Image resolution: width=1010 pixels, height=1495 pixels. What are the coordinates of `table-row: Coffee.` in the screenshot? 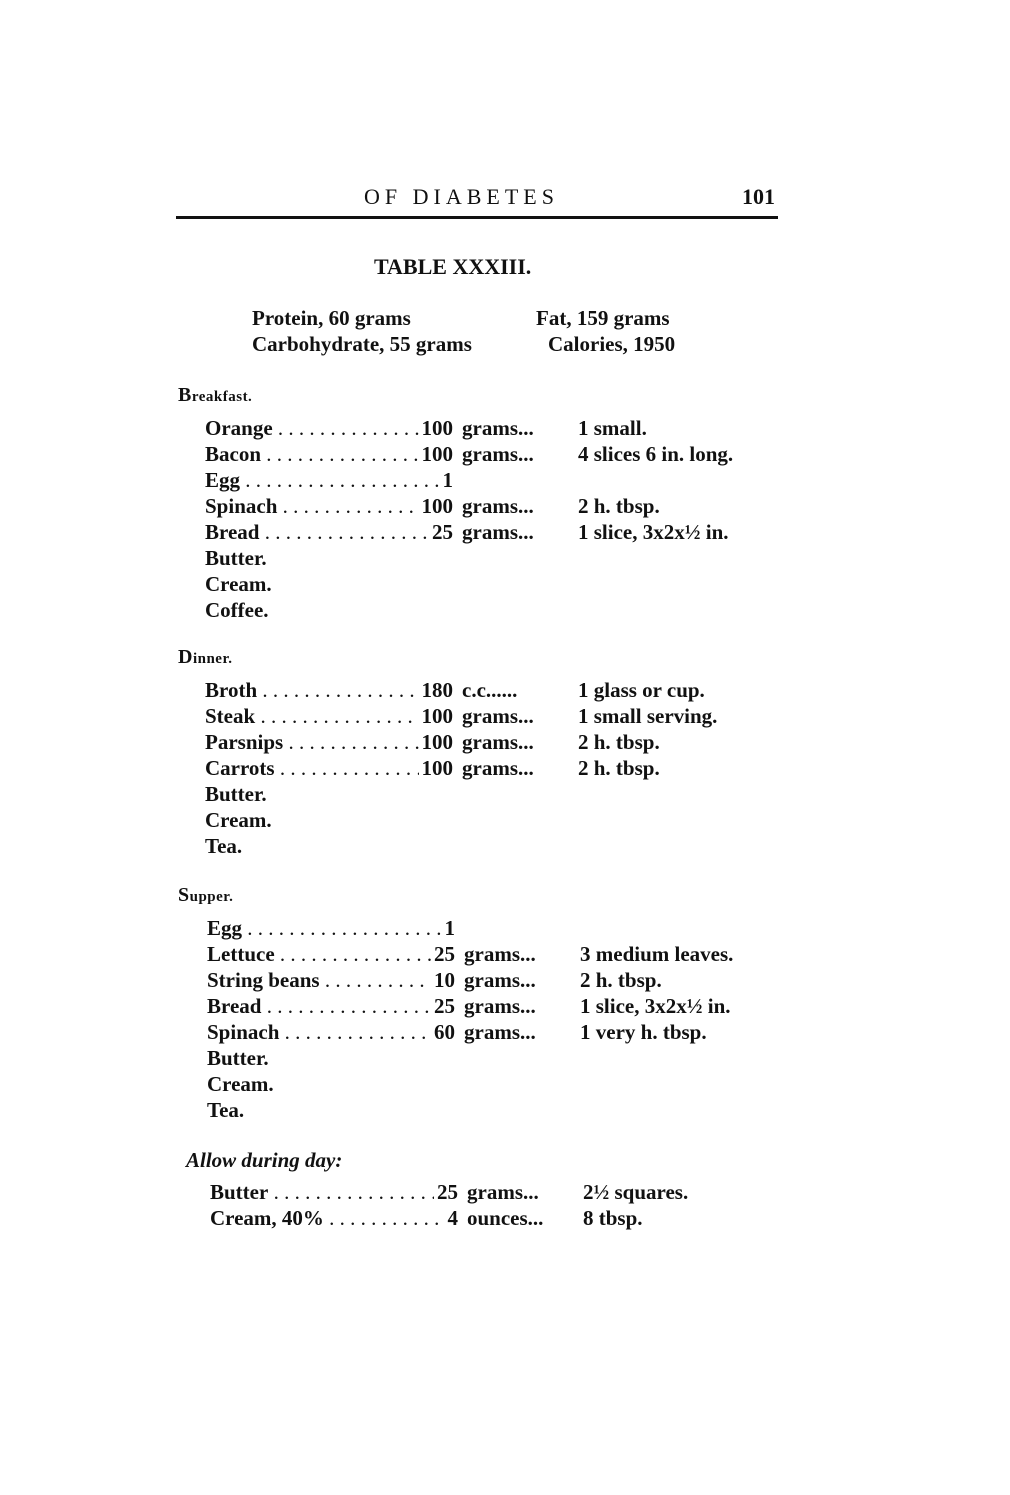 It's located at (505, 610).